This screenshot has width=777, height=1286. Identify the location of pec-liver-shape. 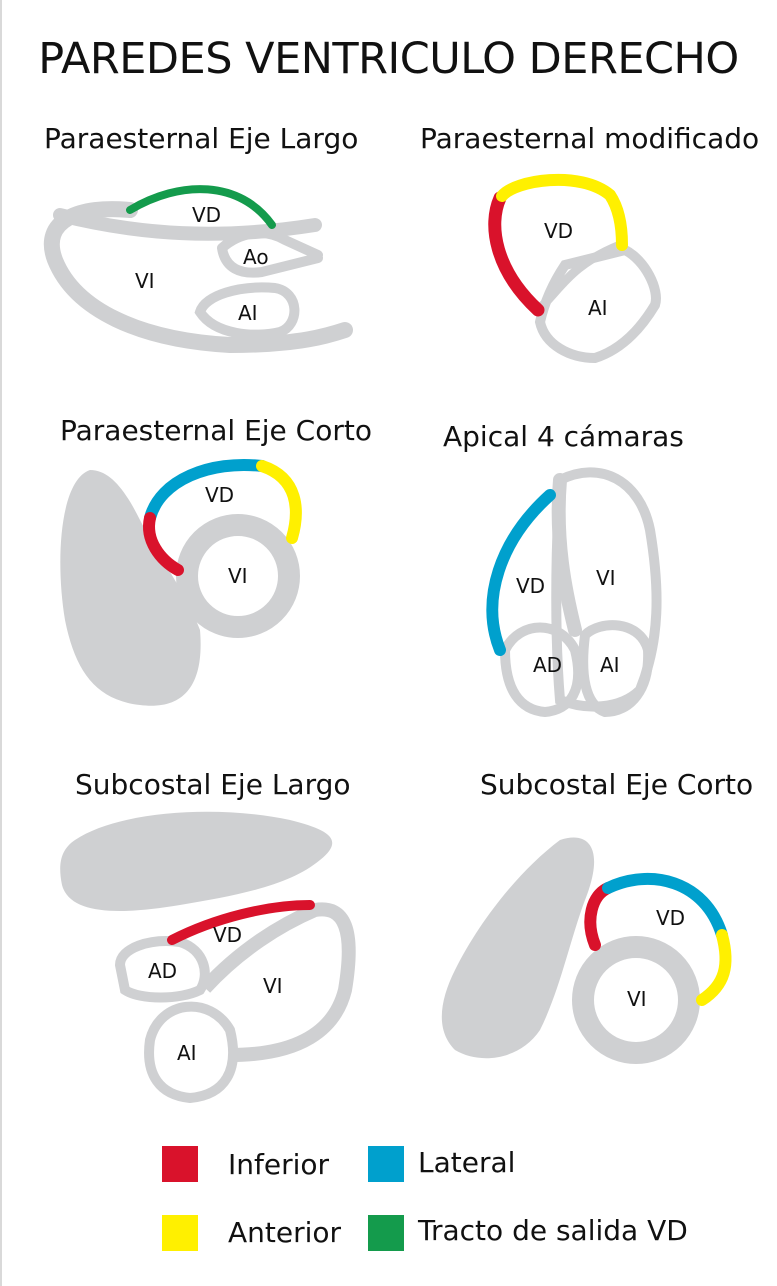
(130, 588).